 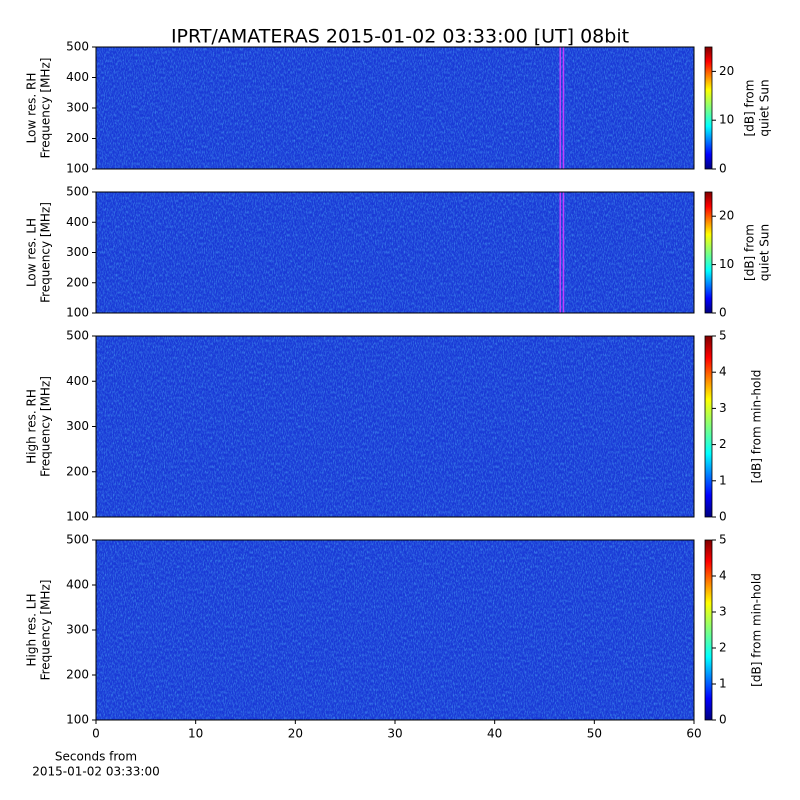 What do you see at coordinates (195, 734) in the screenshot?
I see `x-tick-label: 10` at bounding box center [195, 734].